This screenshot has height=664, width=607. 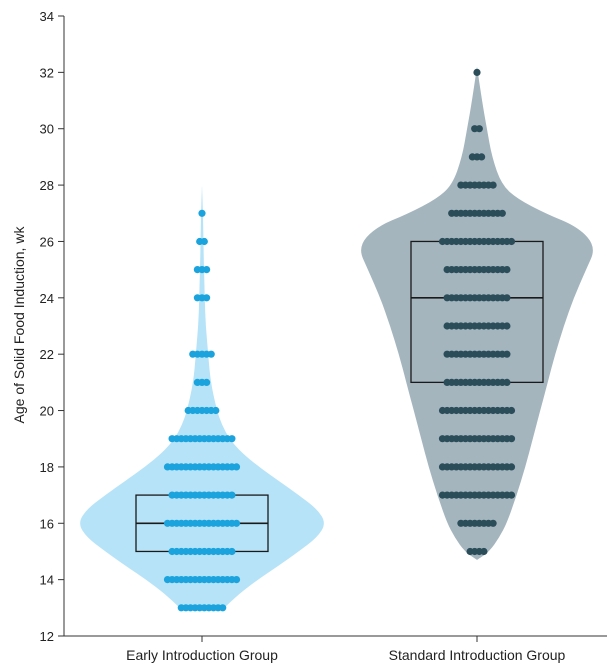 I want to click on y-tick-label: 28, so click(x=47, y=185).